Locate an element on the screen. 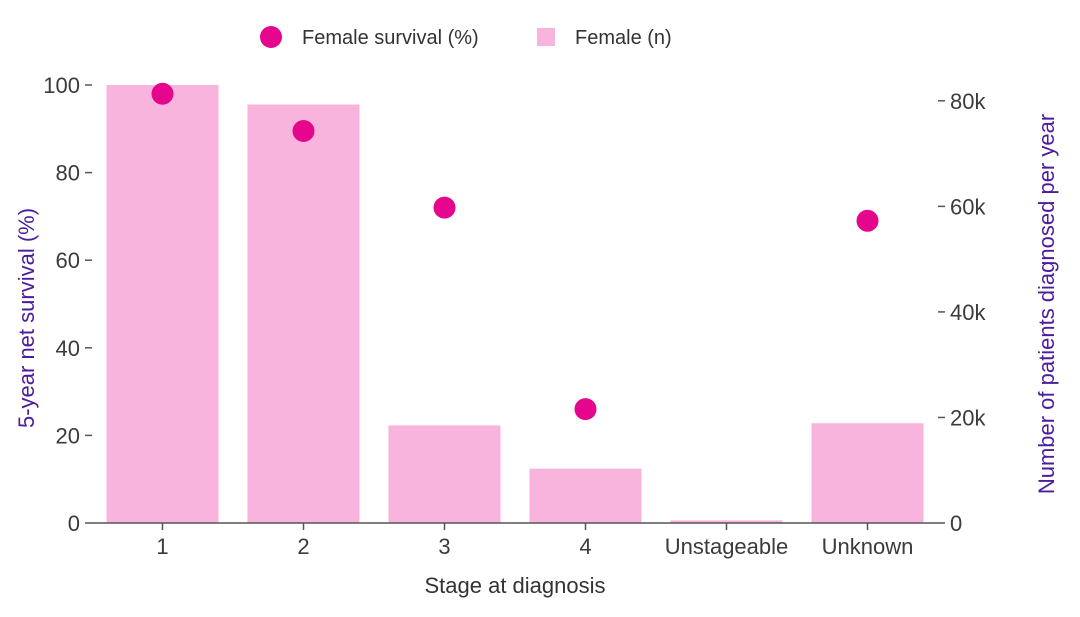  y2-axis-title: Number of patients diagnosed per year is located at coordinates (1046, 304).